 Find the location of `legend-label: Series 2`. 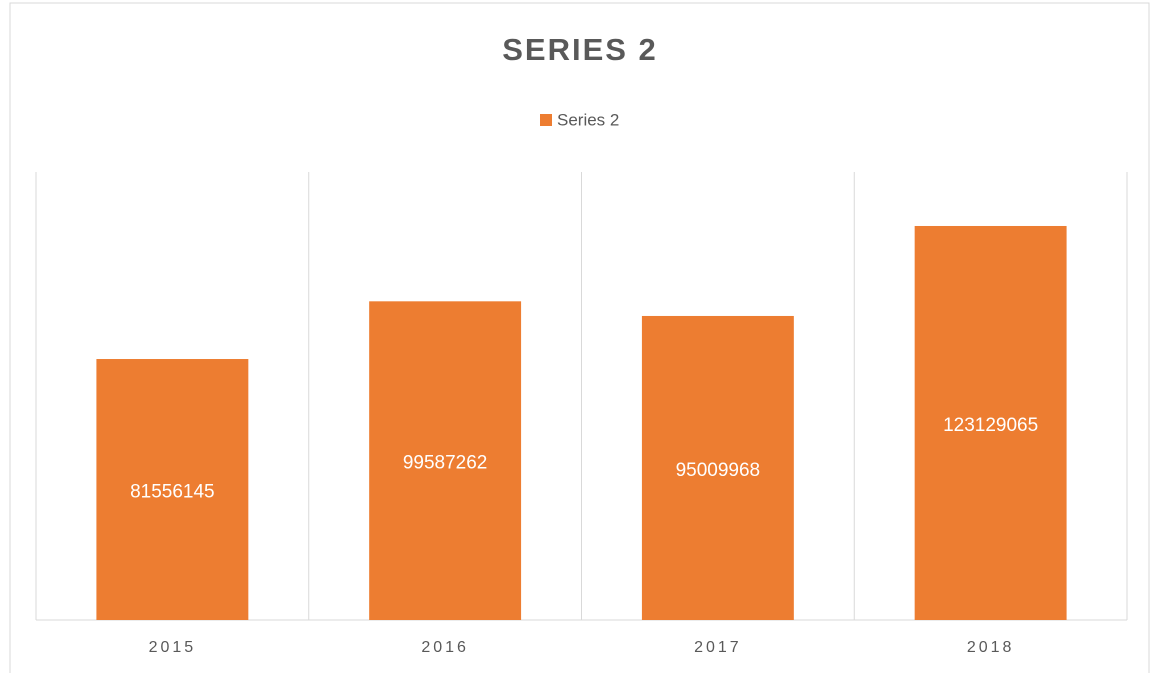

legend-label: Series 2 is located at coordinates (588, 119).